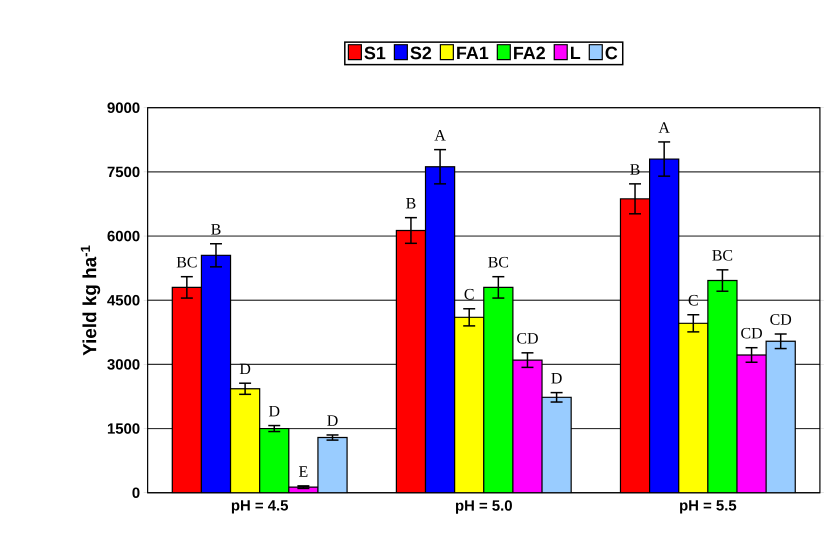 This screenshot has height=549, width=824. What do you see at coordinates (472, 53) in the screenshot?
I see `legend-label: FA1` at bounding box center [472, 53].